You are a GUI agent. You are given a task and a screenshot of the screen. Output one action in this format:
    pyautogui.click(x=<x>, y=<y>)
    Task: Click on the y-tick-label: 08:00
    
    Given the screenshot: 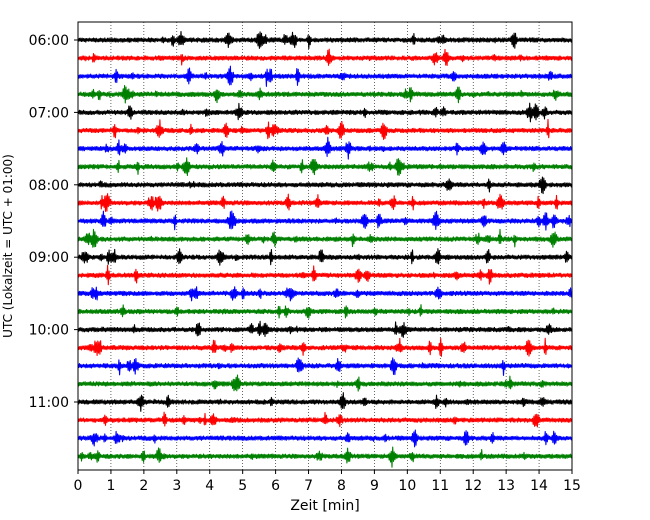 What is the action you would take?
    pyautogui.click(x=49, y=186)
    